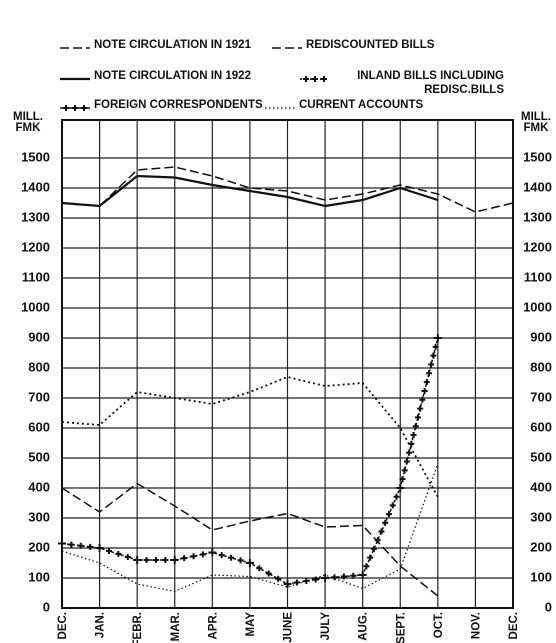  What do you see at coordinates (537, 306) in the screenshot?
I see `y-tick-label: 1000` at bounding box center [537, 306].